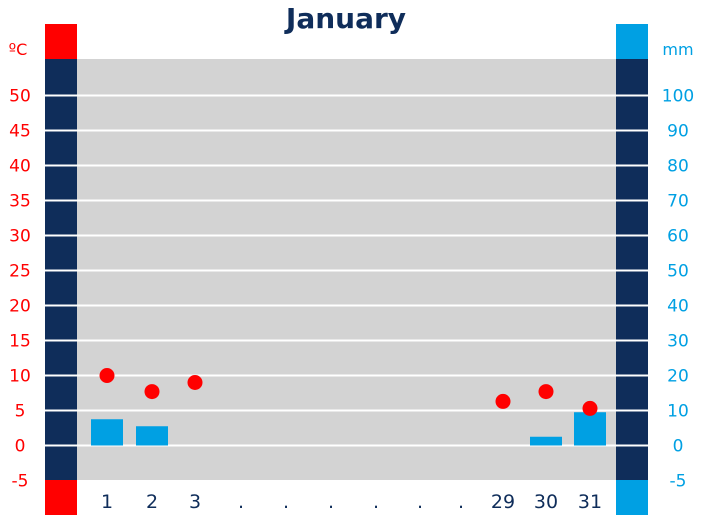 The width and height of the screenshot is (708, 524). I want to click on right-tick-label: 20, so click(678, 377).